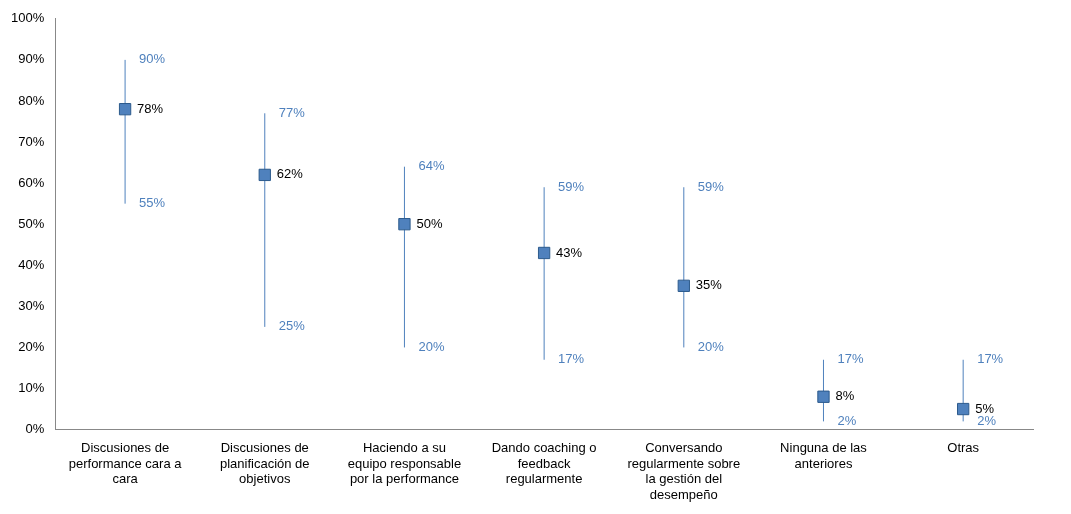 The image size is (1071, 514). I want to click on y-tick-label: 80%, so click(31, 100).